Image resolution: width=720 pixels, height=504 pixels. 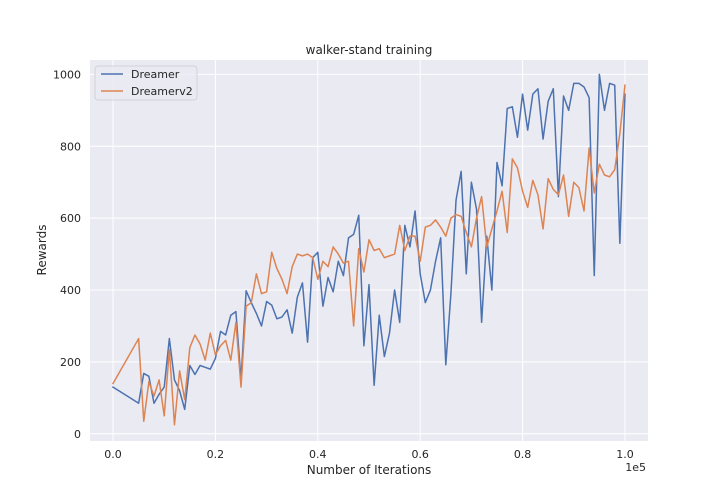 I want to click on x-tick-label: 1.0, so click(x=625, y=454).